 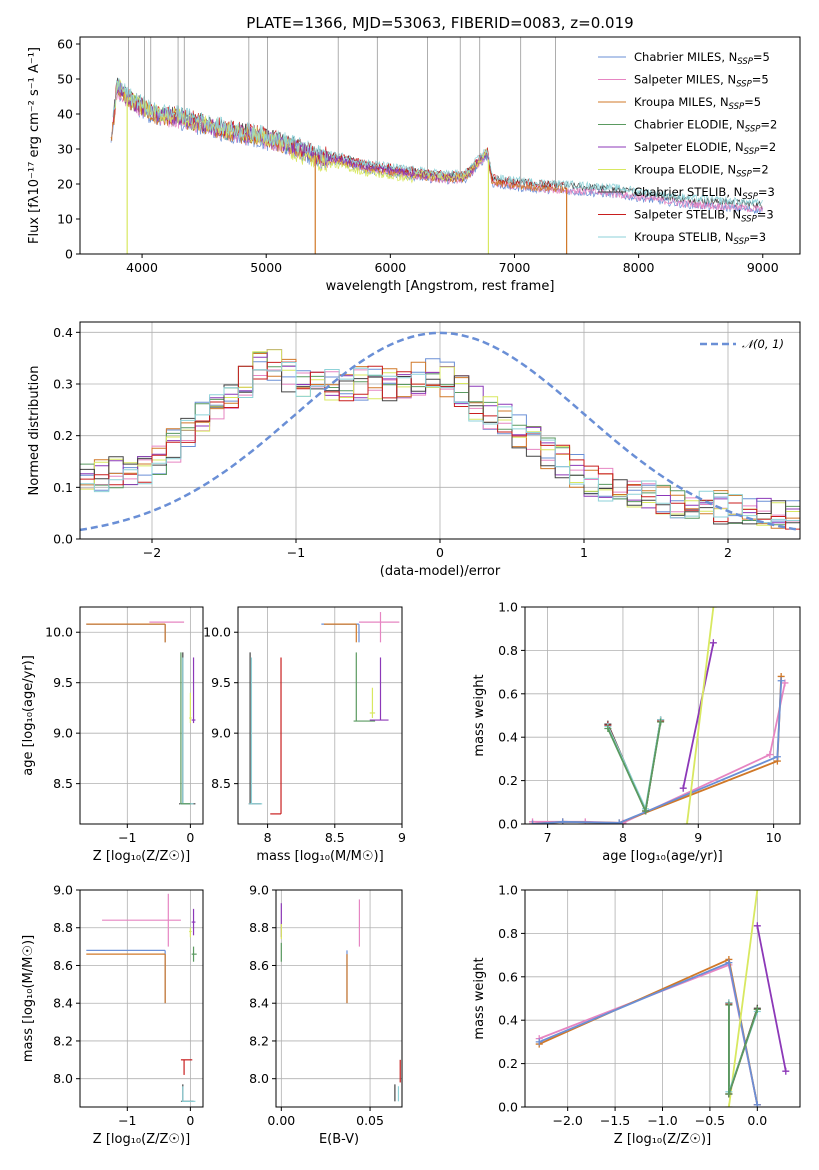 I want to click on legend-label: Kroupa STELIB, NSSP=3, so click(x=700, y=238).